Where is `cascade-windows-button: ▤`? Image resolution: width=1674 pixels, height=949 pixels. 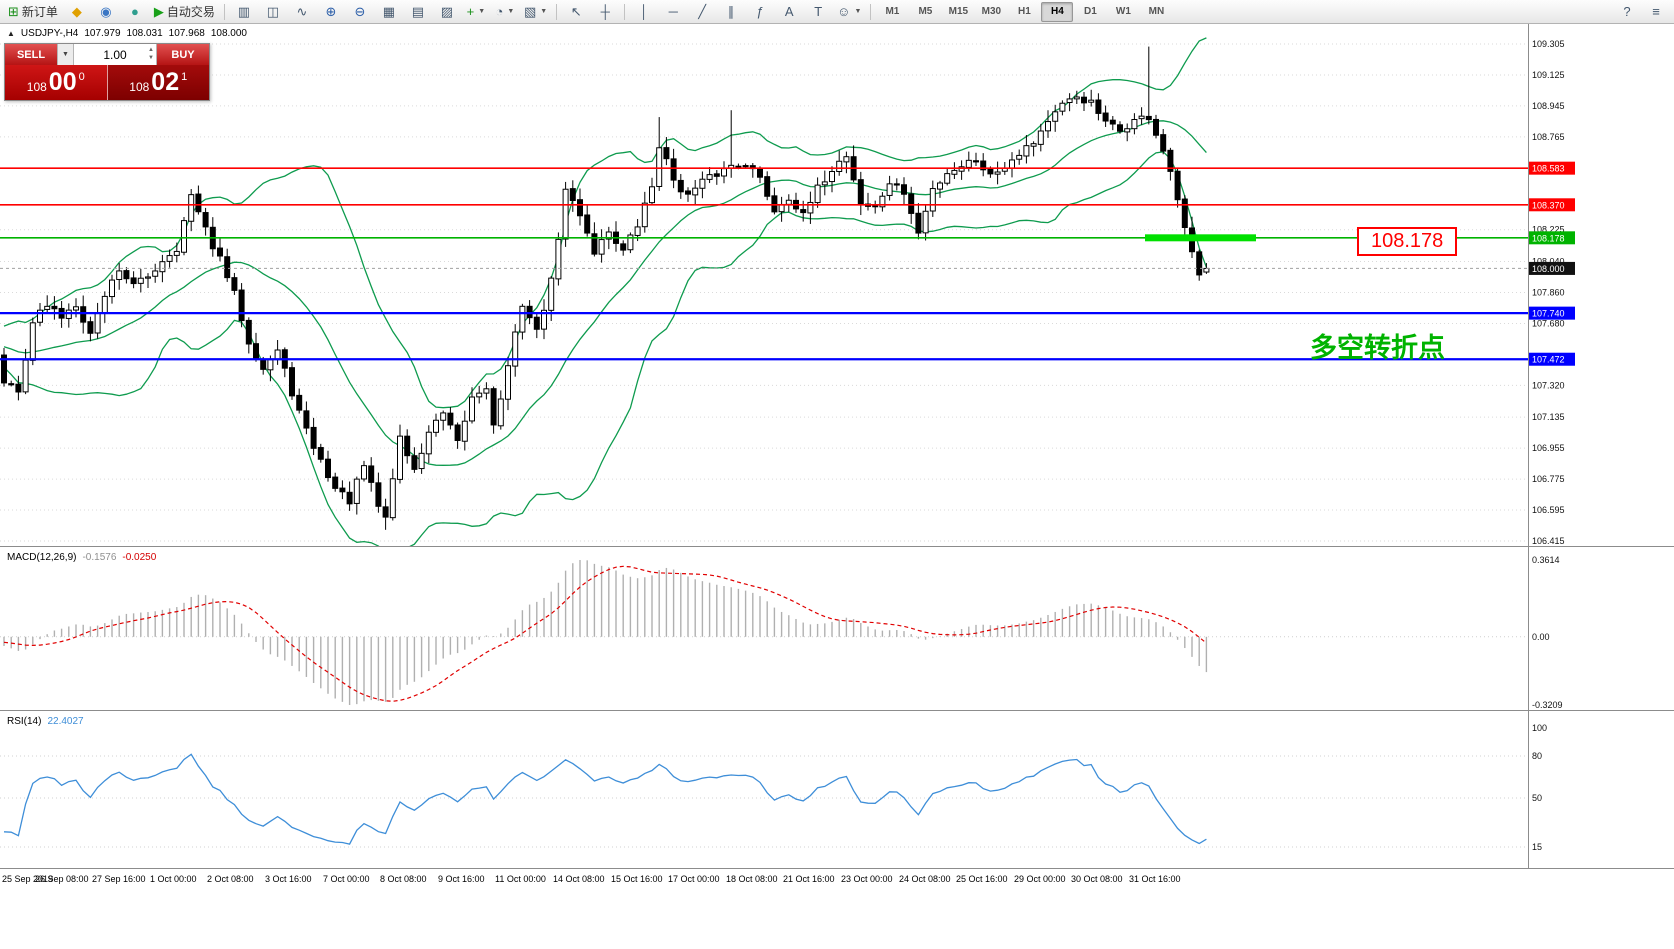
cascade-windows-button: ▤ is located at coordinates (418, 12).